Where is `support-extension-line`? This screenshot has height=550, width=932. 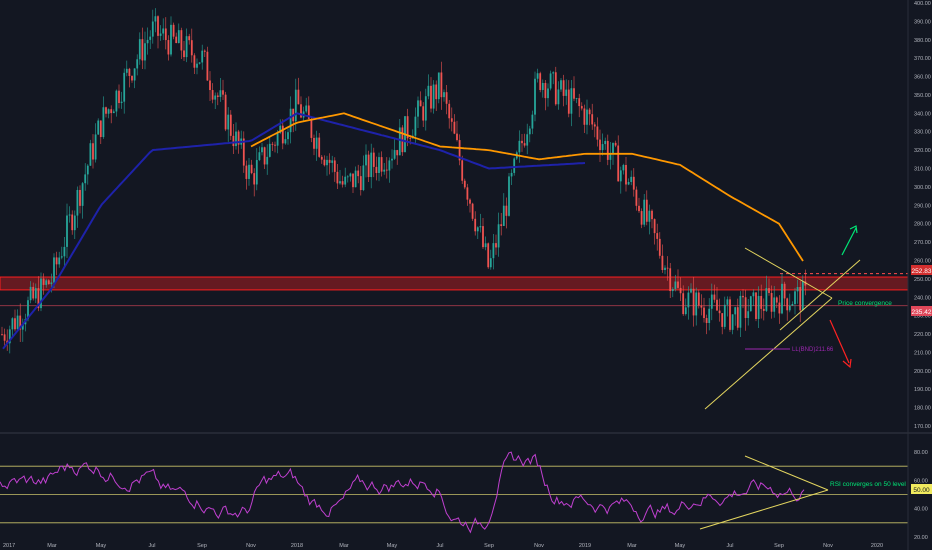 support-extension-line is located at coordinates (820, 295).